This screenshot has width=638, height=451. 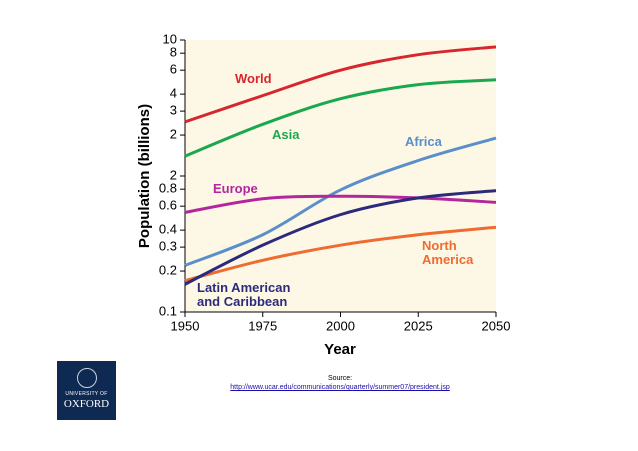 I want to click on y-tick-label: 0.2, so click(x=168, y=269).